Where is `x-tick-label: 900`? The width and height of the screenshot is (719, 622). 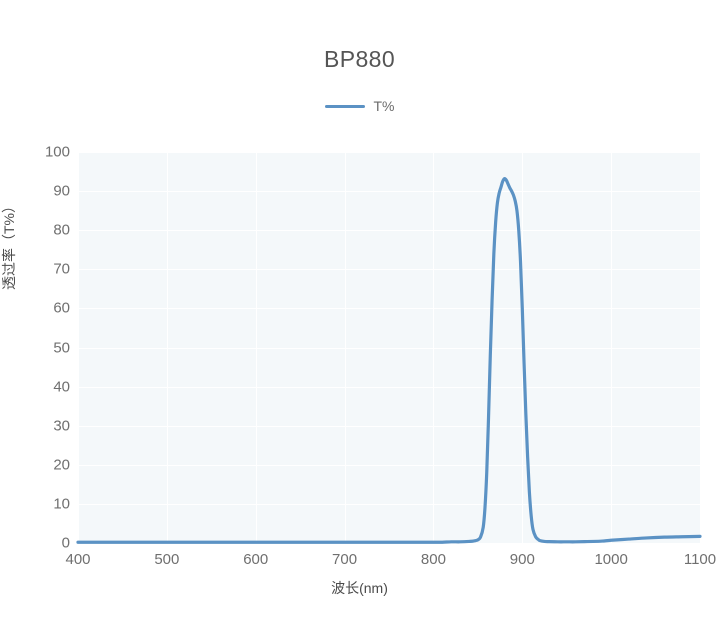
x-tick-label: 900 is located at coordinates (522, 559).